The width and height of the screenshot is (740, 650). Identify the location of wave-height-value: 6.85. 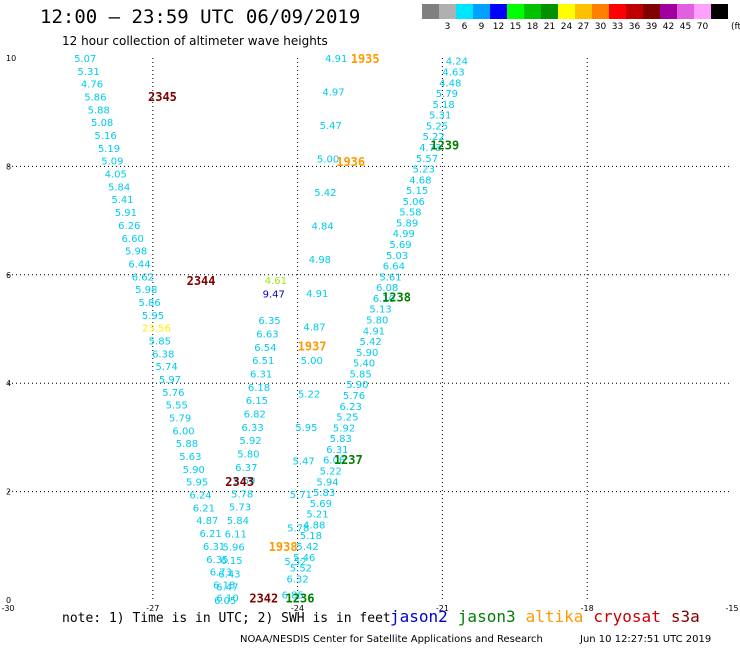
(293, 596).